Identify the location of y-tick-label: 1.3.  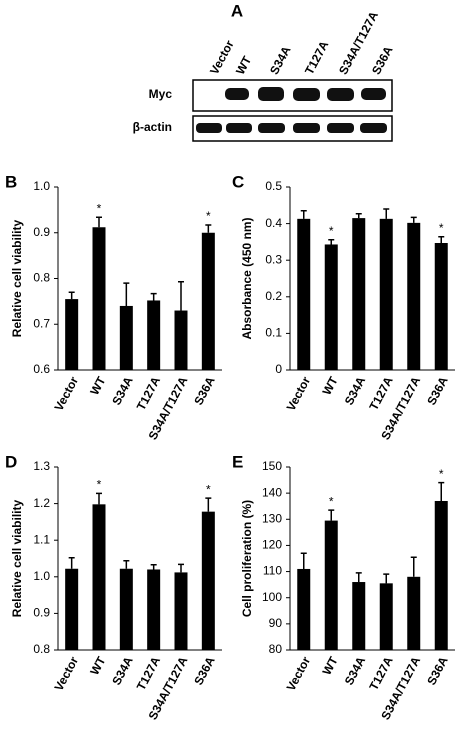
(41, 466).